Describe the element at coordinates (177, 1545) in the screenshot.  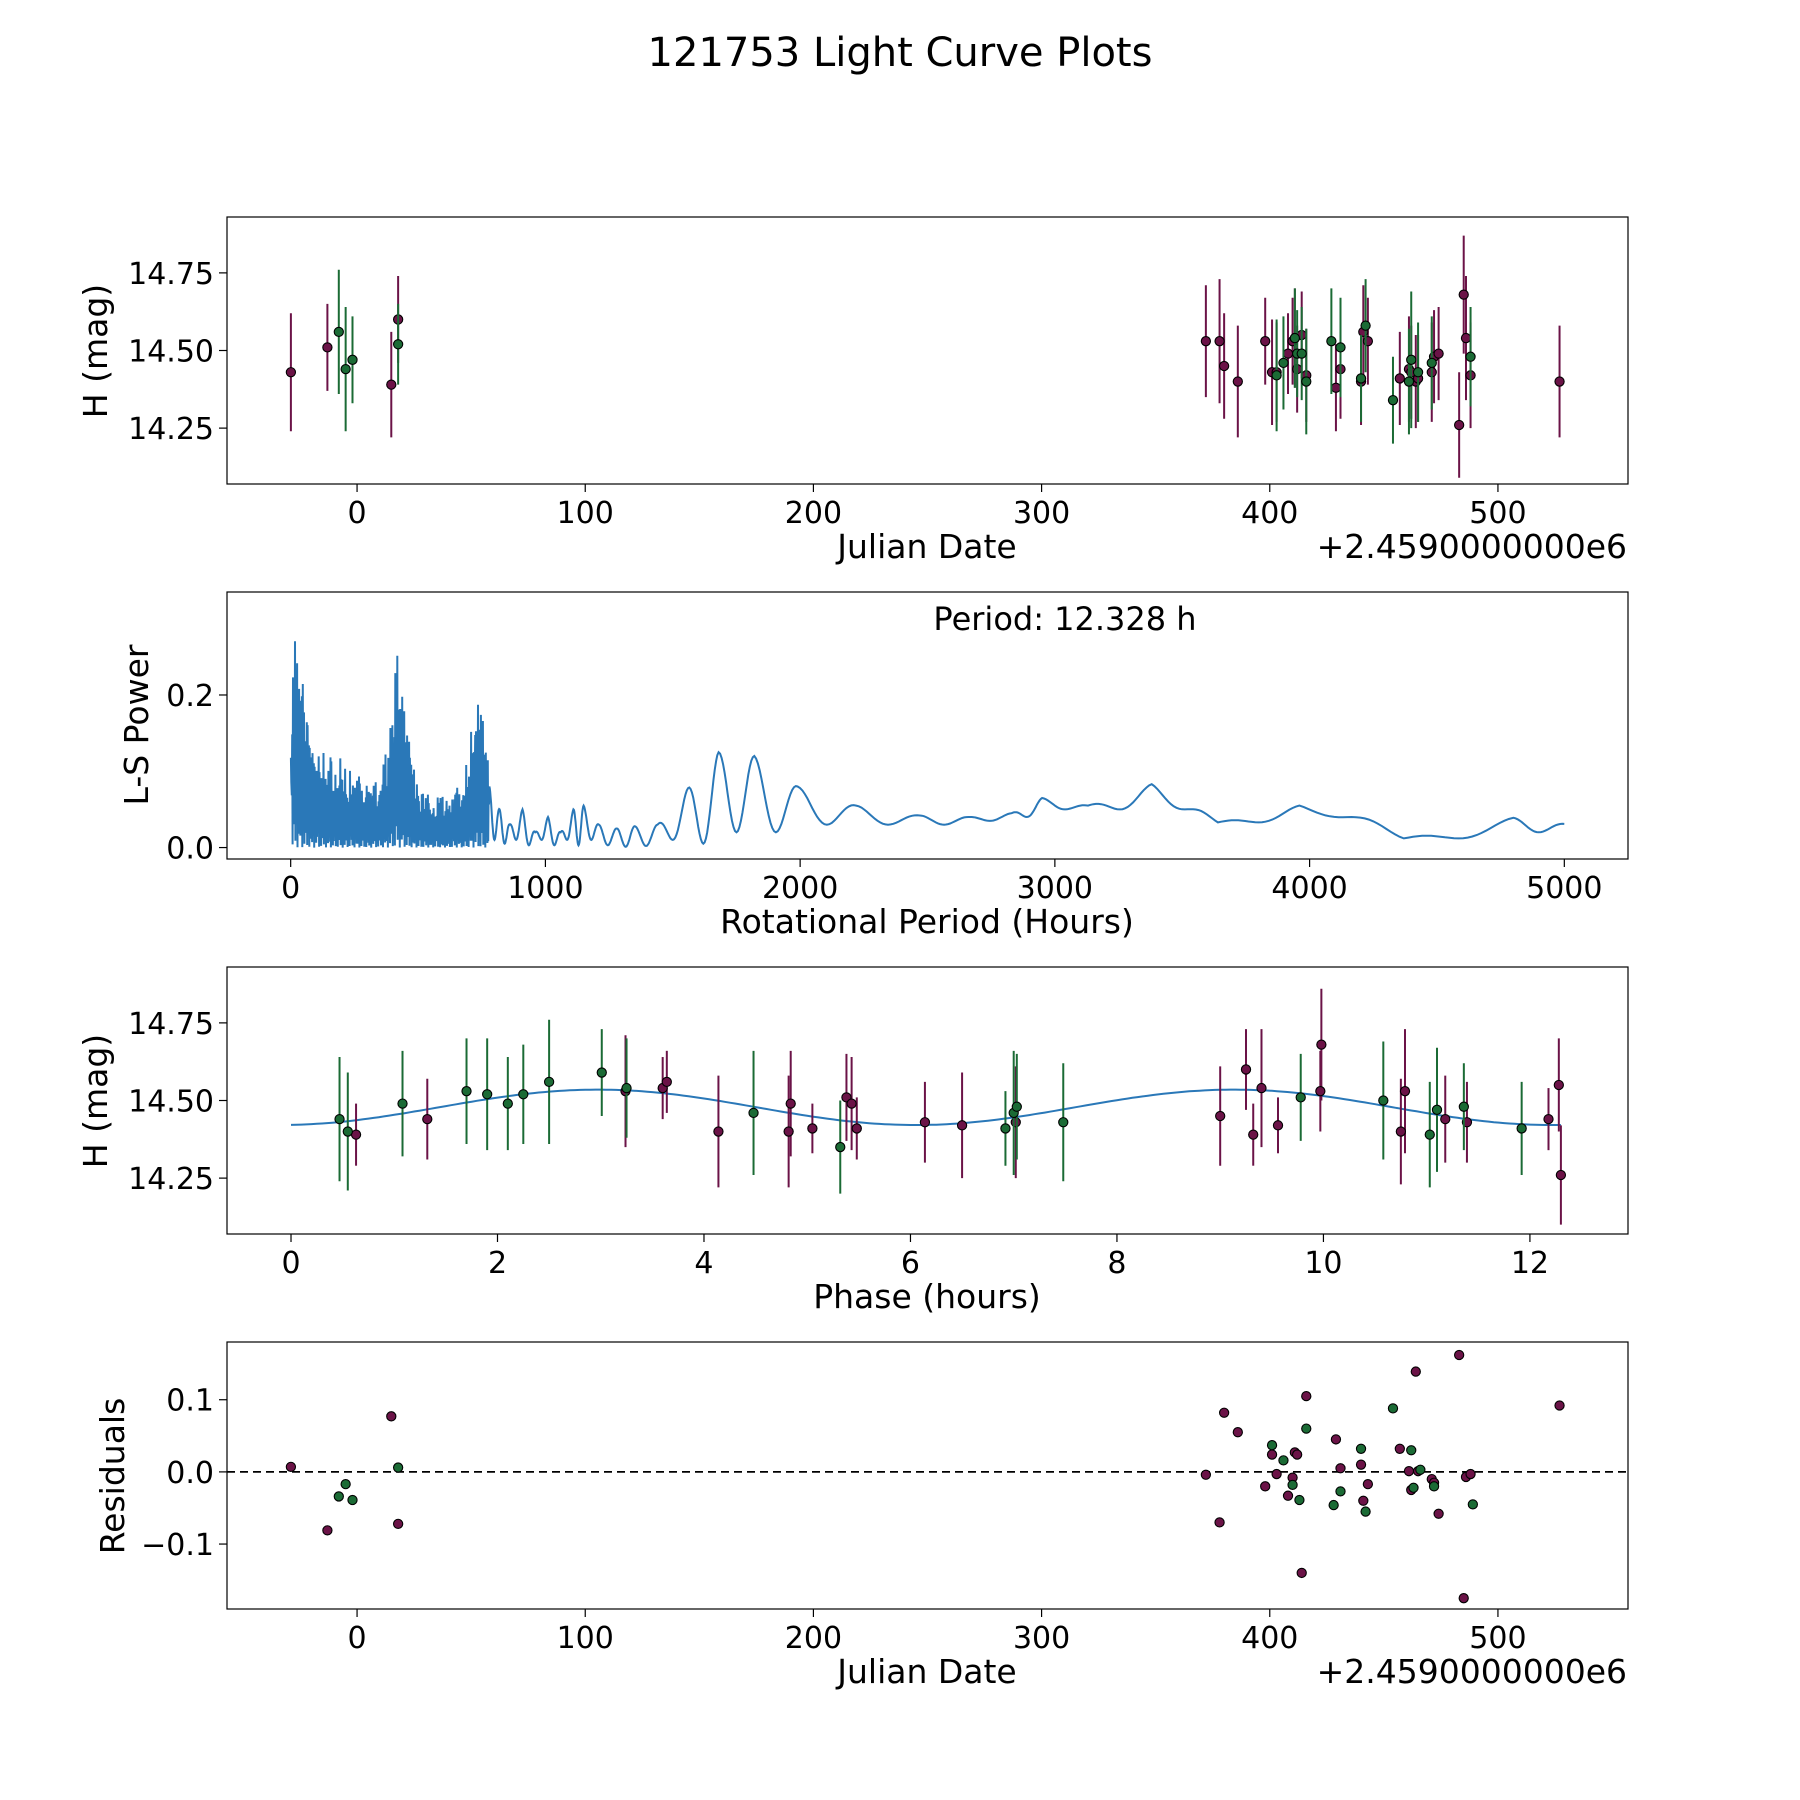
I see `y-tick-label: −0.1` at that location.